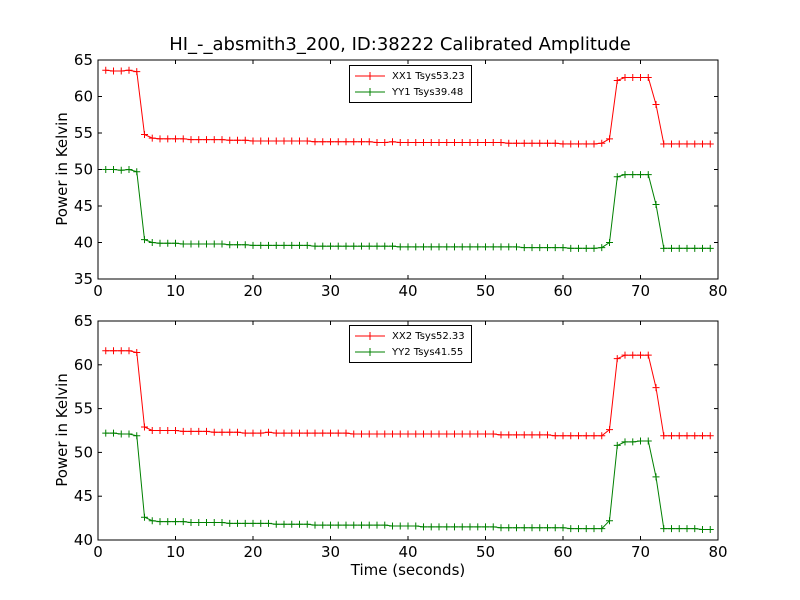 Image resolution: width=800 pixels, height=600 pixels. Describe the element at coordinates (562, 291) in the screenshot. I see `top-x-tick-label: 60` at that location.